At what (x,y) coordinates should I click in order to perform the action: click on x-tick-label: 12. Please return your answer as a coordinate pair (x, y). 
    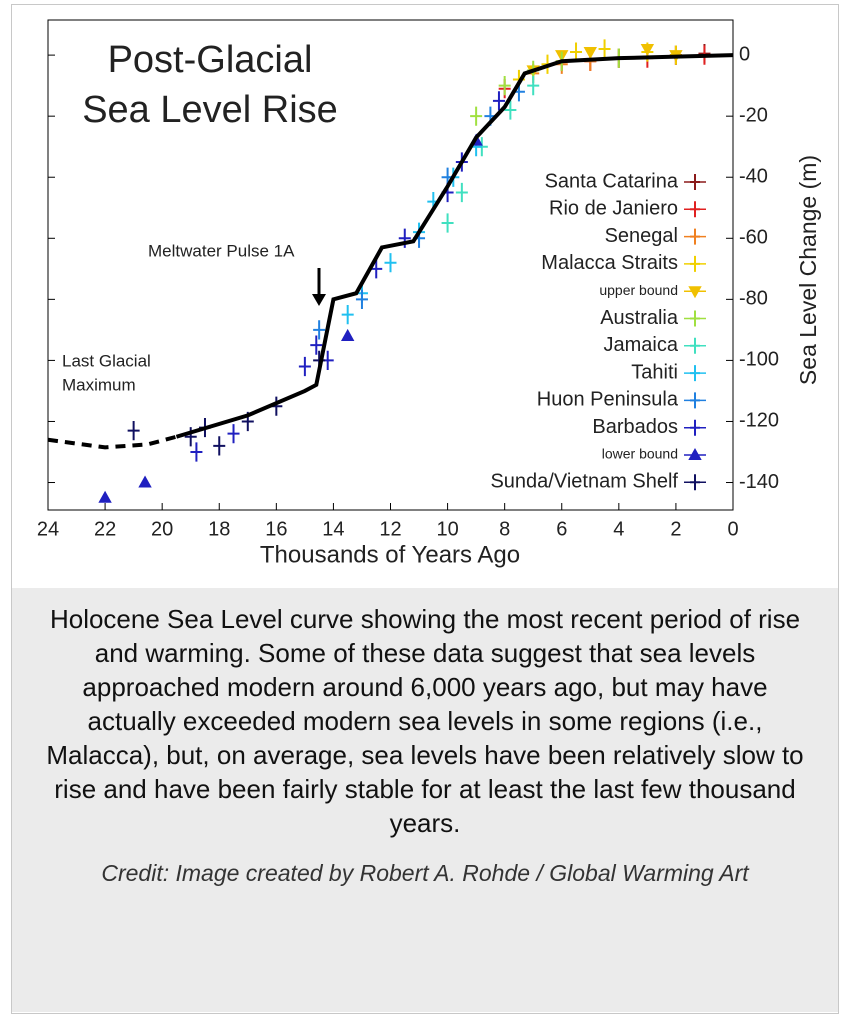
    Looking at the image, I should click on (390, 529).